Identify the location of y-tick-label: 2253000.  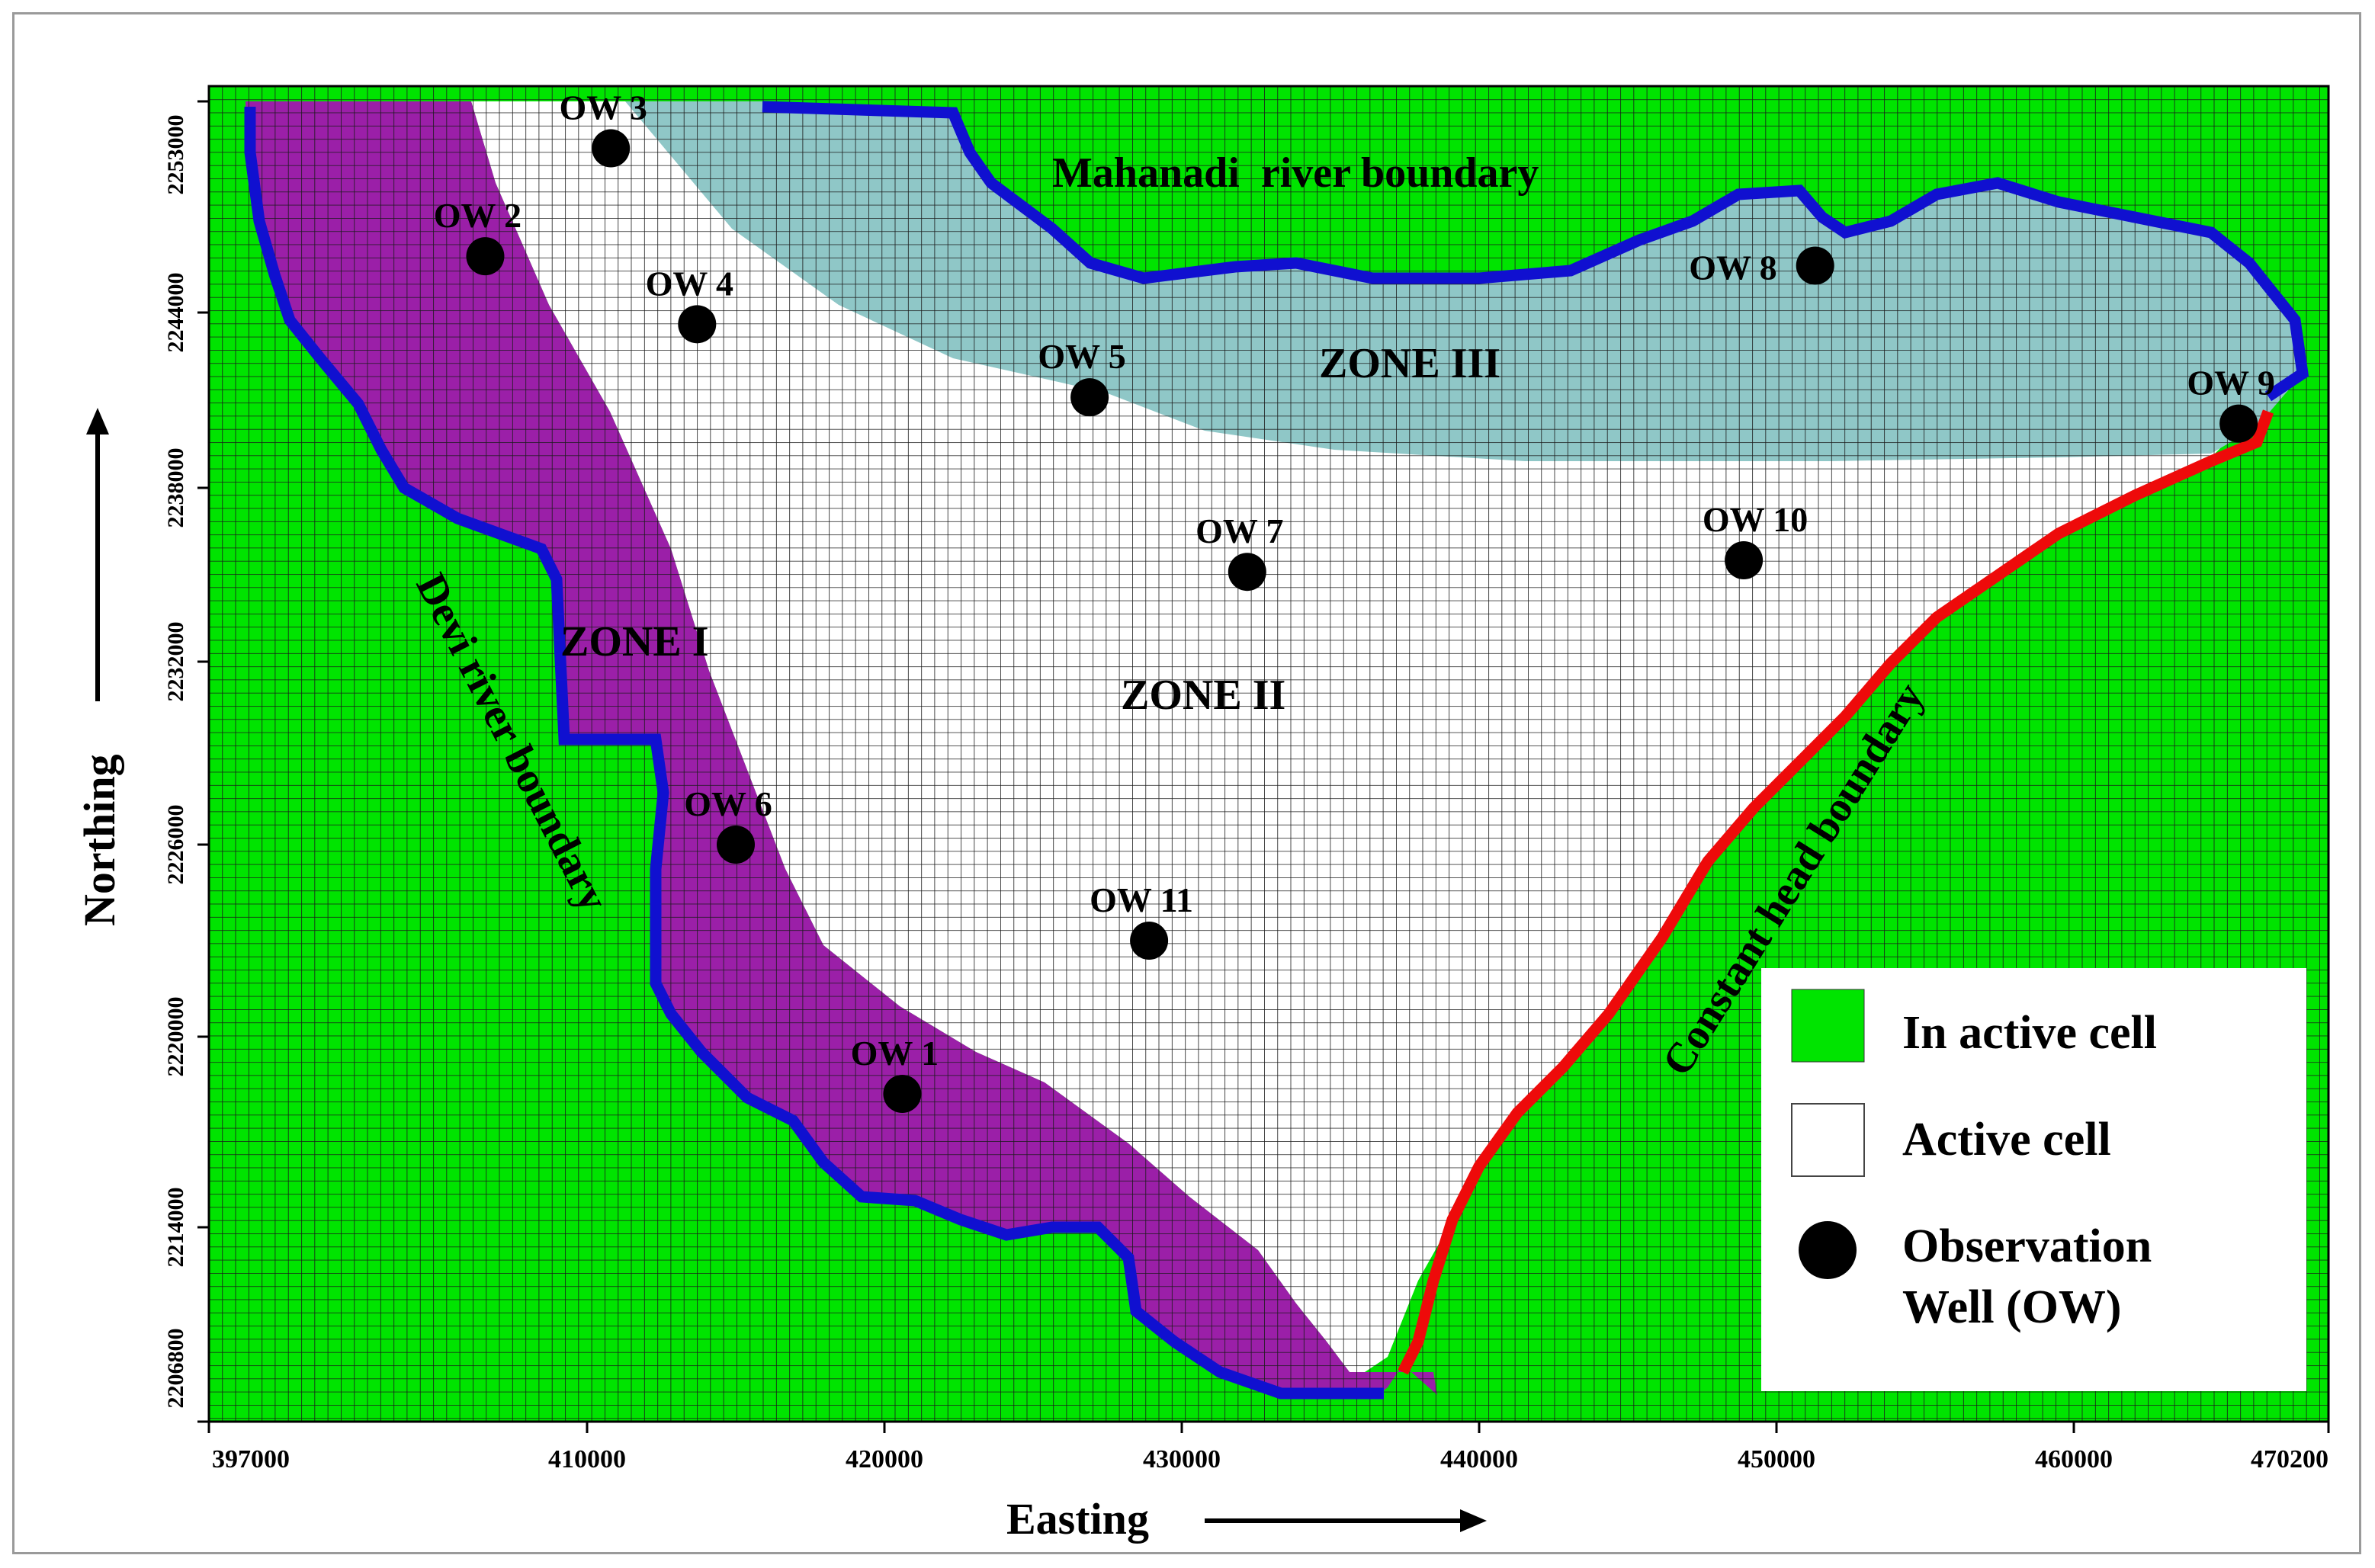
(175, 155).